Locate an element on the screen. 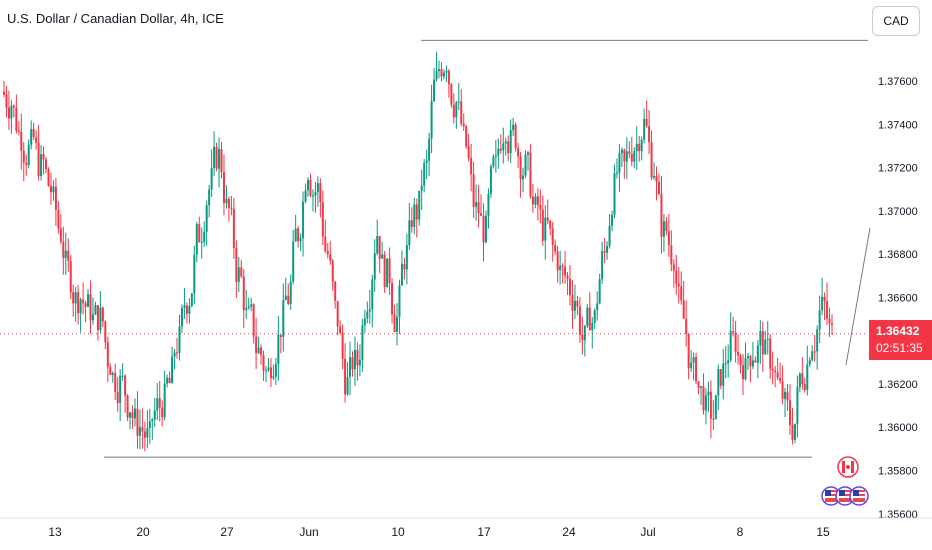  currency-button: CAD is located at coordinates (896, 21).